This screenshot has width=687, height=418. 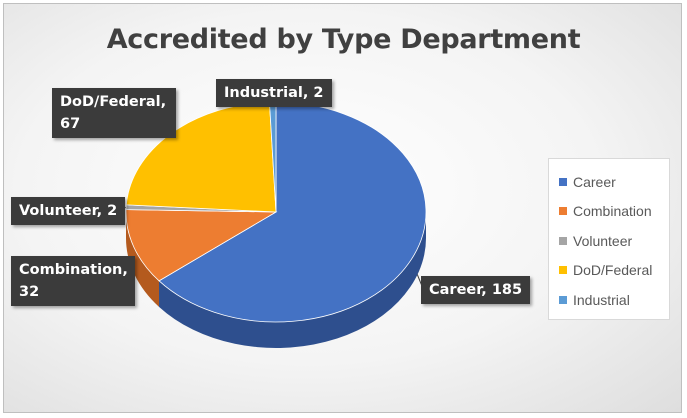 I want to click on legend-item-combination: Combination, so click(x=614, y=212).